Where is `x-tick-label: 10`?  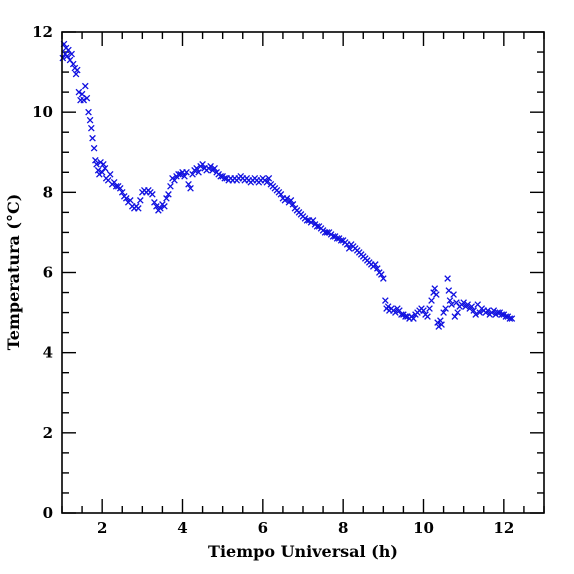 x-tick-label: 10 is located at coordinates (423, 528).